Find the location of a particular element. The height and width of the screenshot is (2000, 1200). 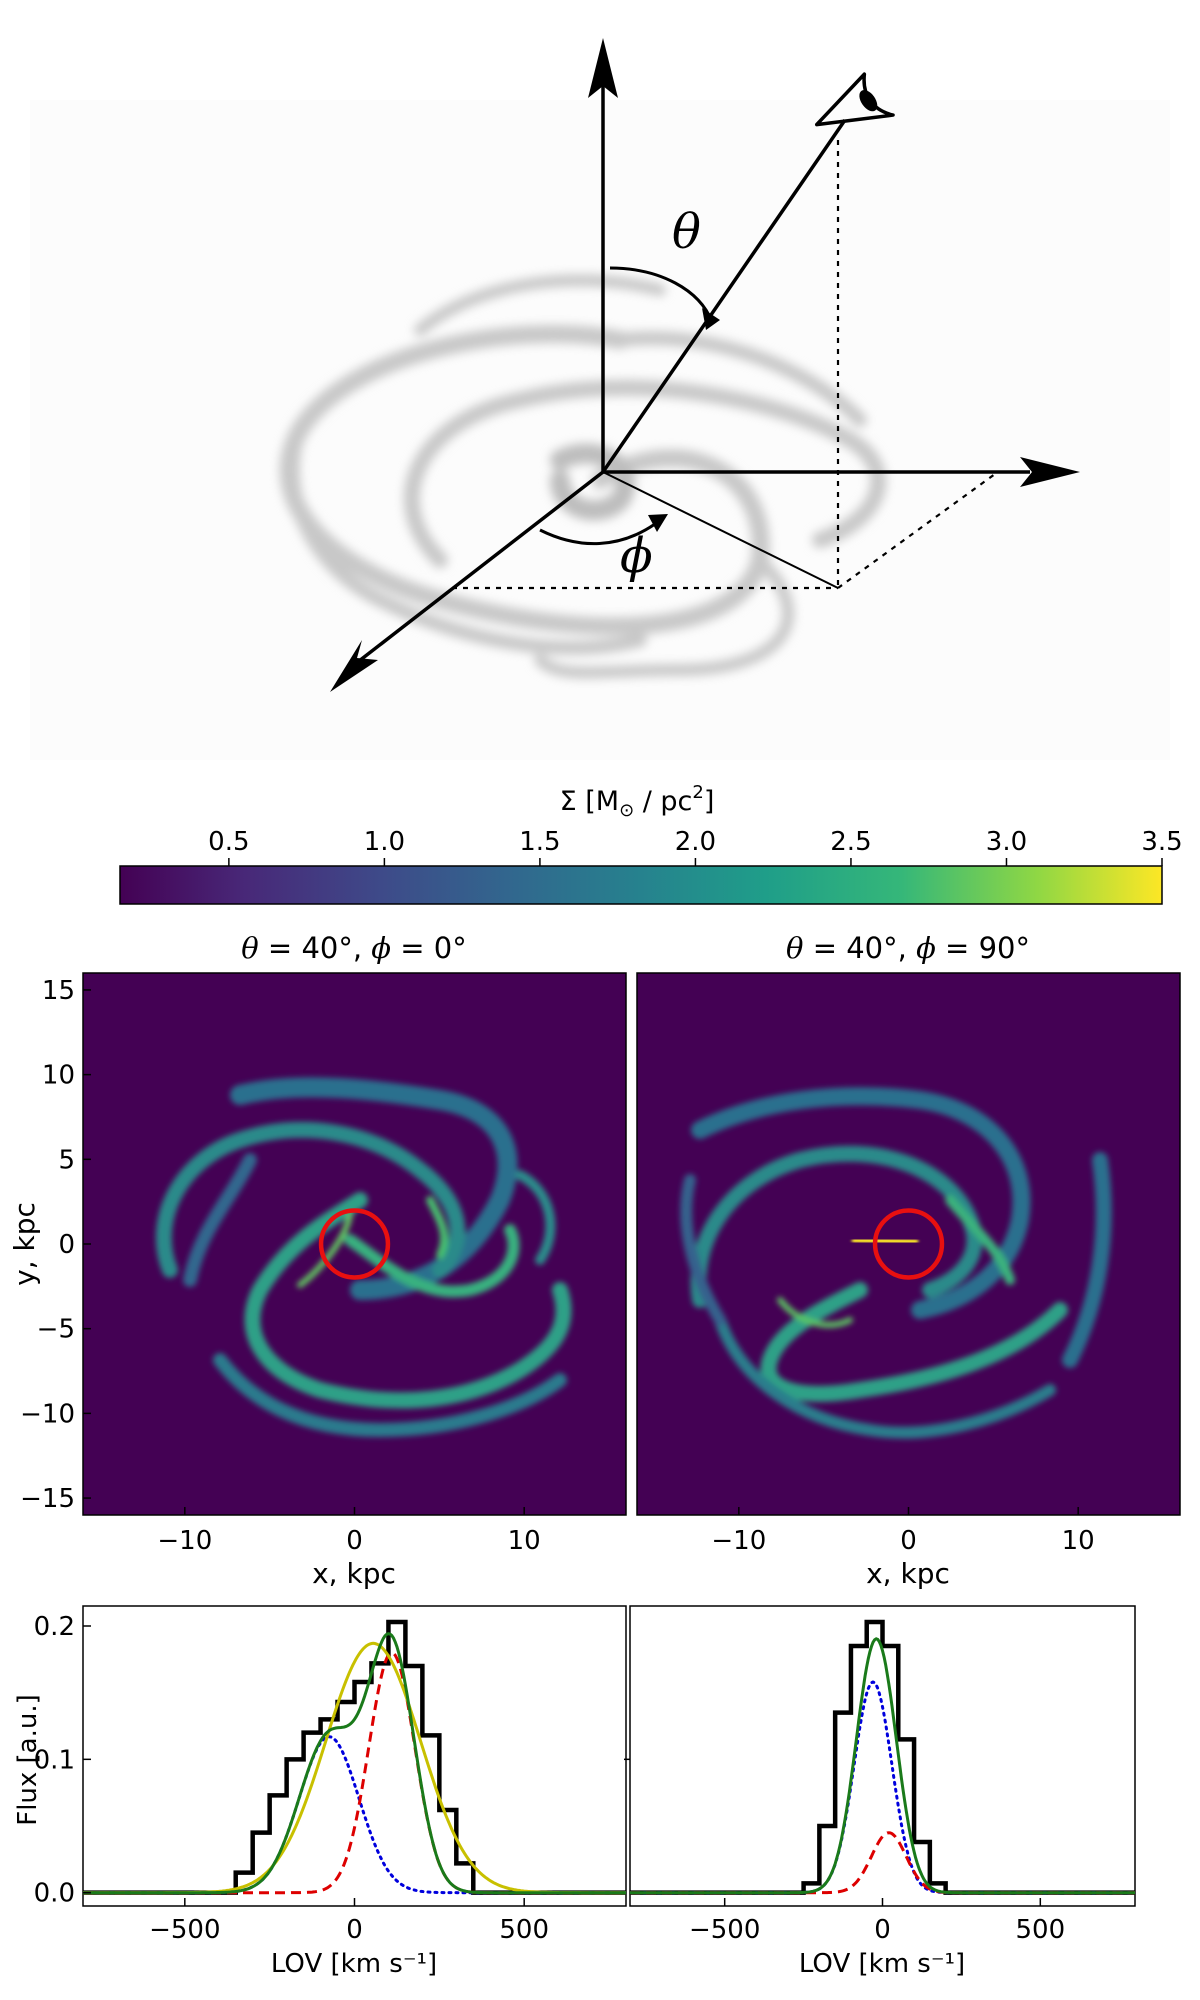

x-arrowhead is located at coordinates (1050, 472).